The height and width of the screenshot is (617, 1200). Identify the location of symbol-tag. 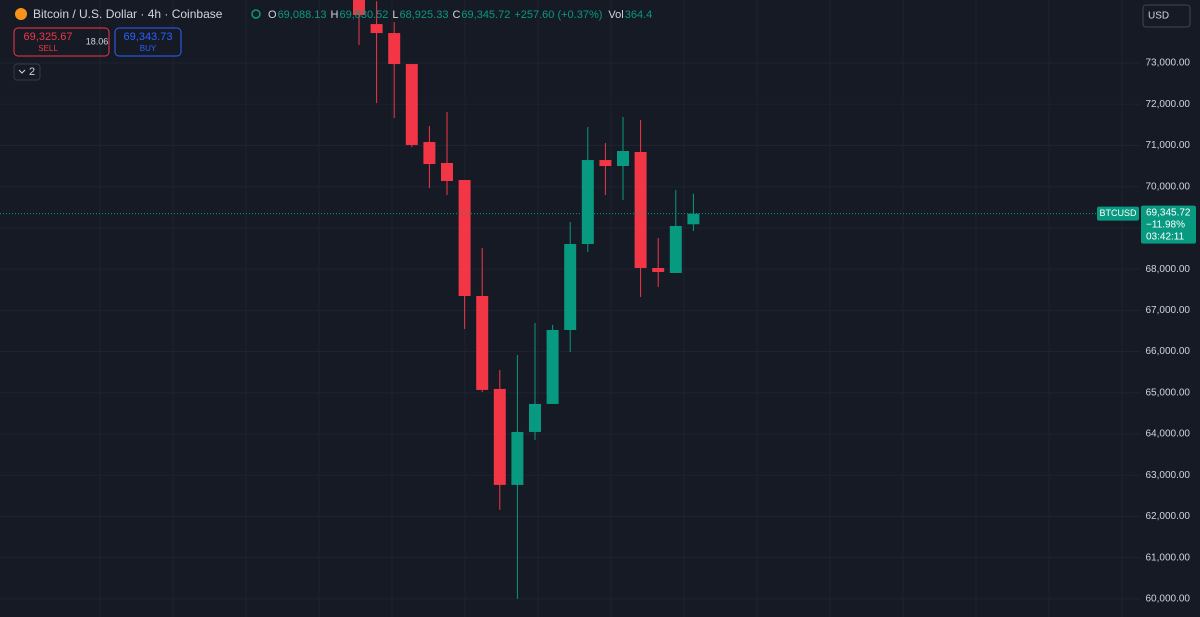
(1118, 213).